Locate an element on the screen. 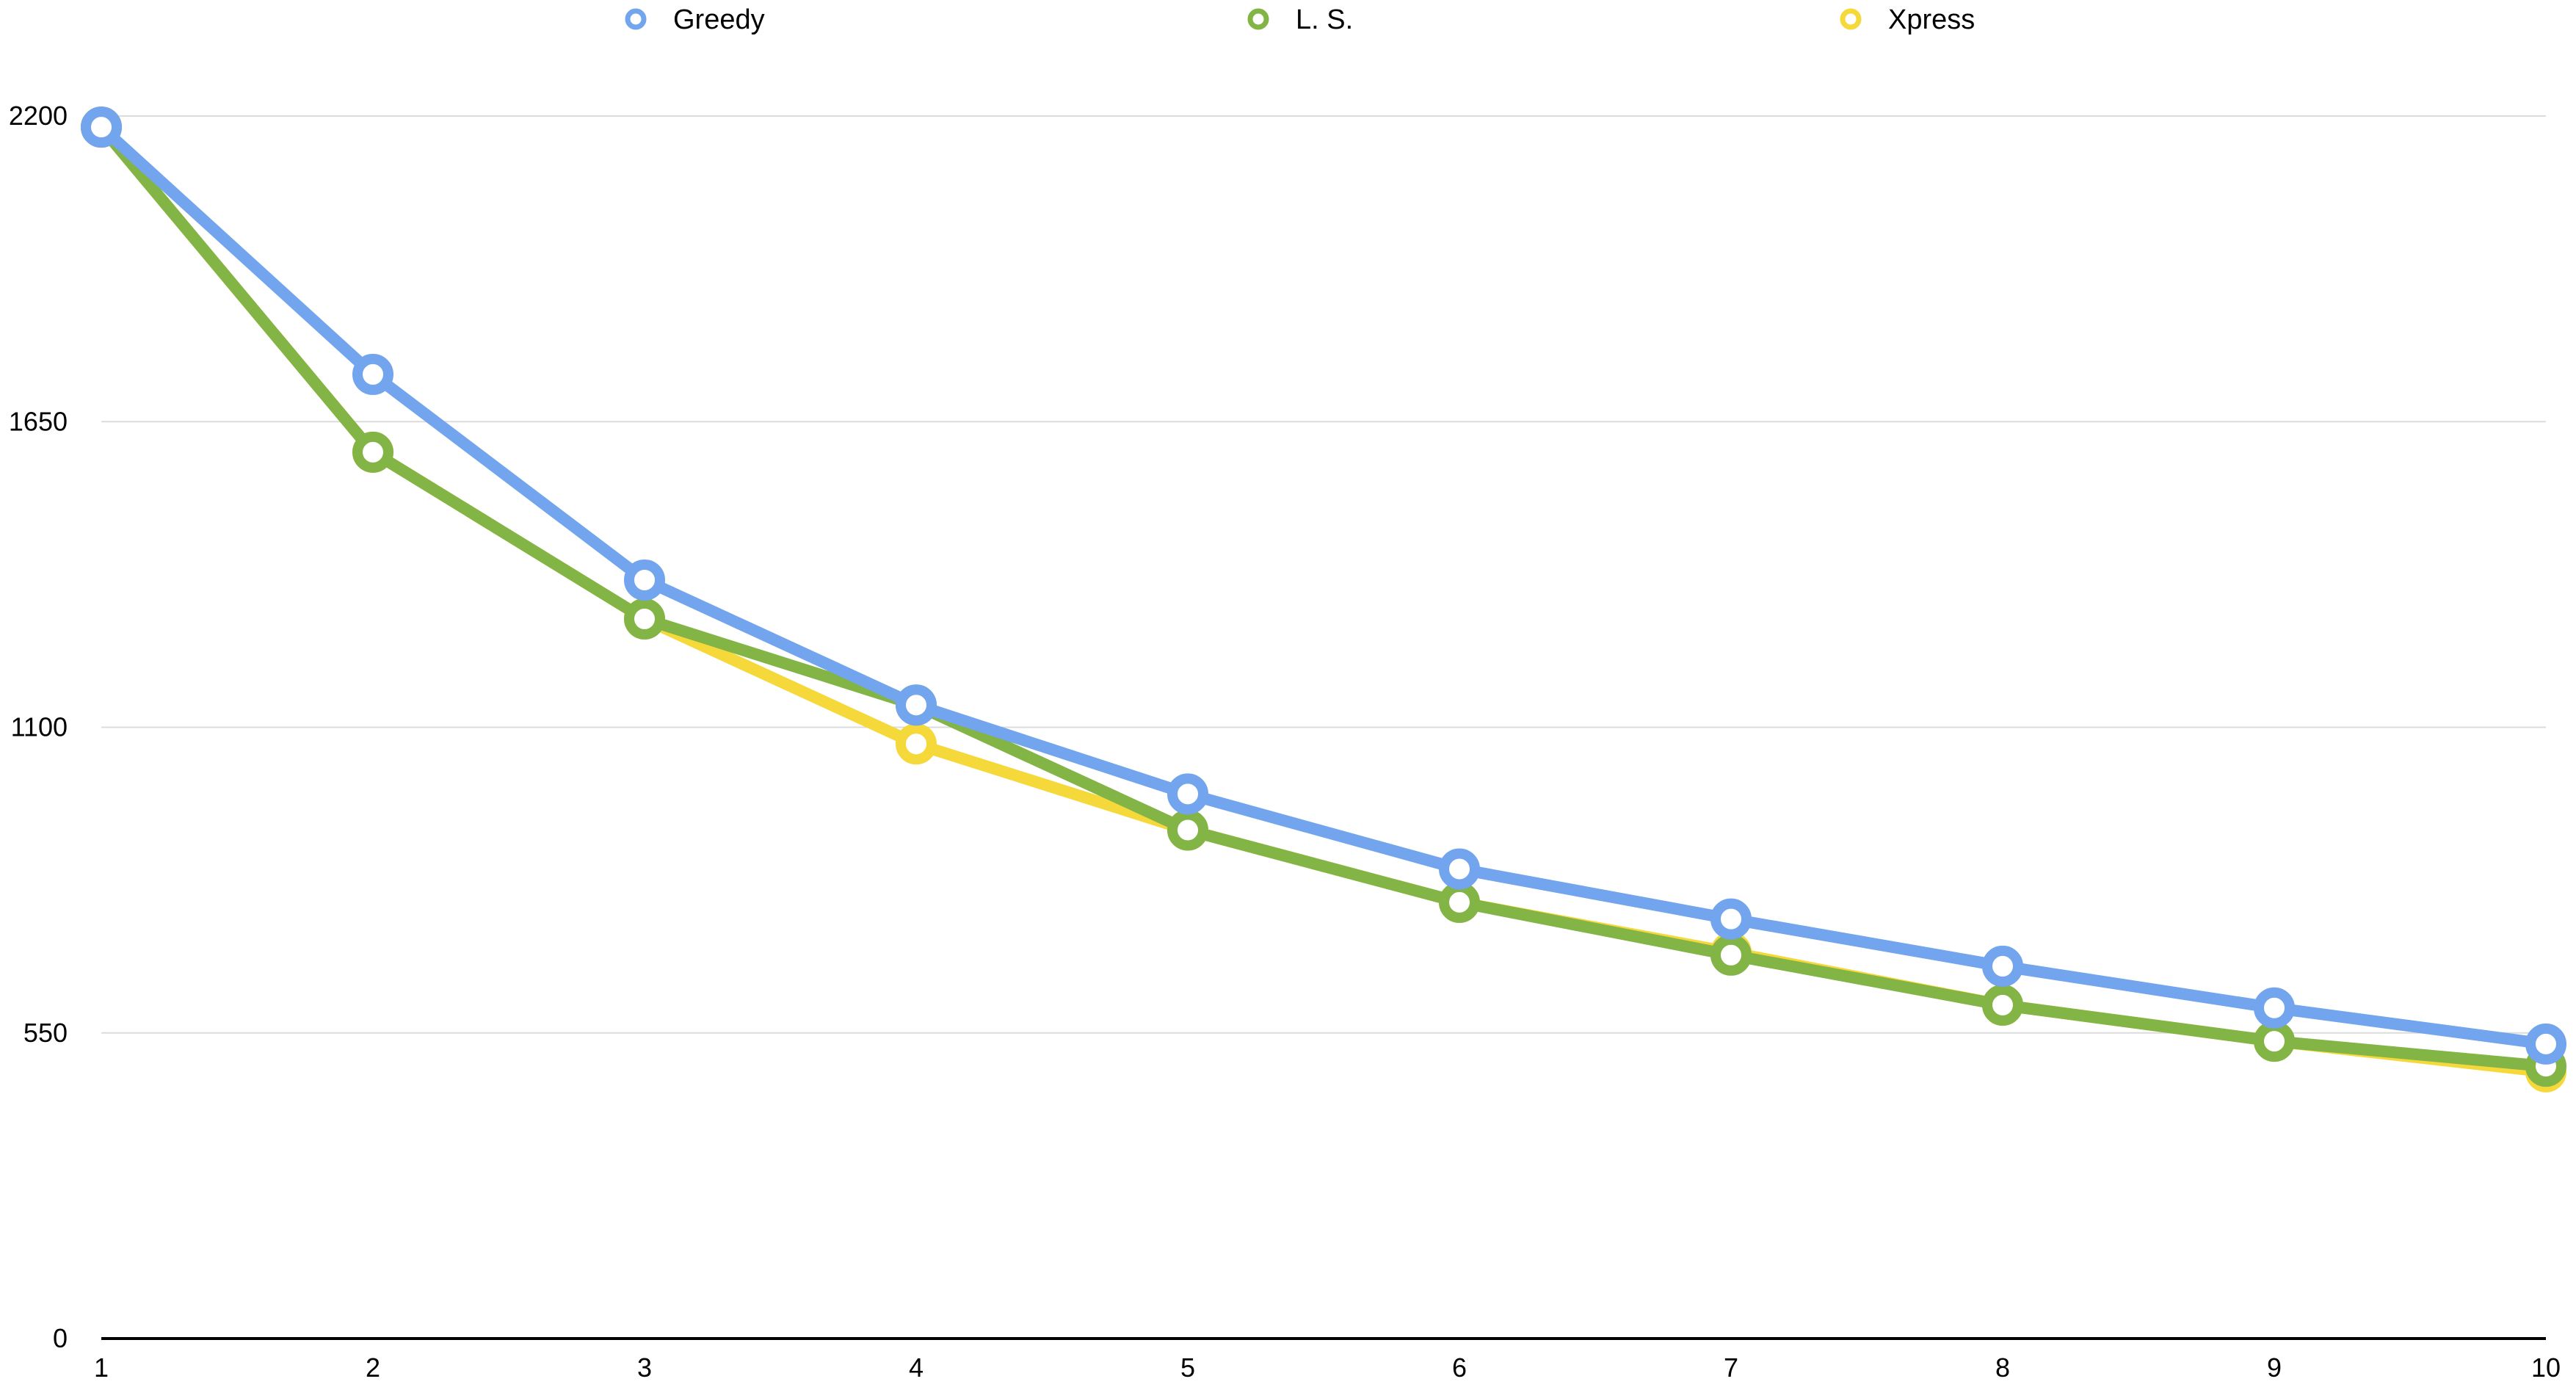 This screenshot has width=2576, height=1387. y-tick-label: 2200 is located at coordinates (39, 116).